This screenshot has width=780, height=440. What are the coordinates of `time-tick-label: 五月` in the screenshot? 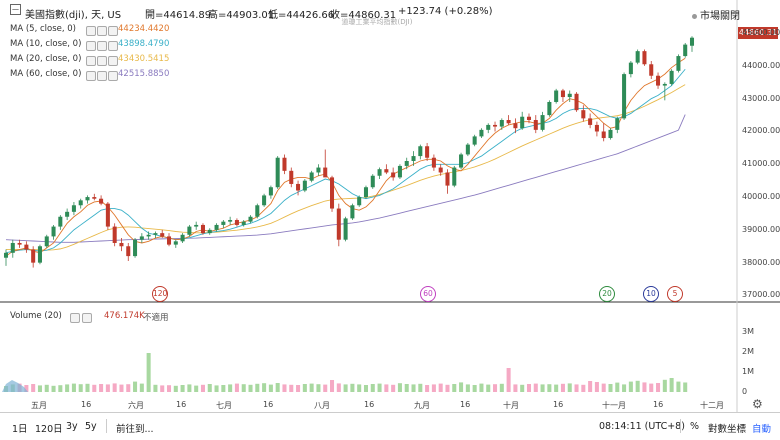 It's located at (39, 405).